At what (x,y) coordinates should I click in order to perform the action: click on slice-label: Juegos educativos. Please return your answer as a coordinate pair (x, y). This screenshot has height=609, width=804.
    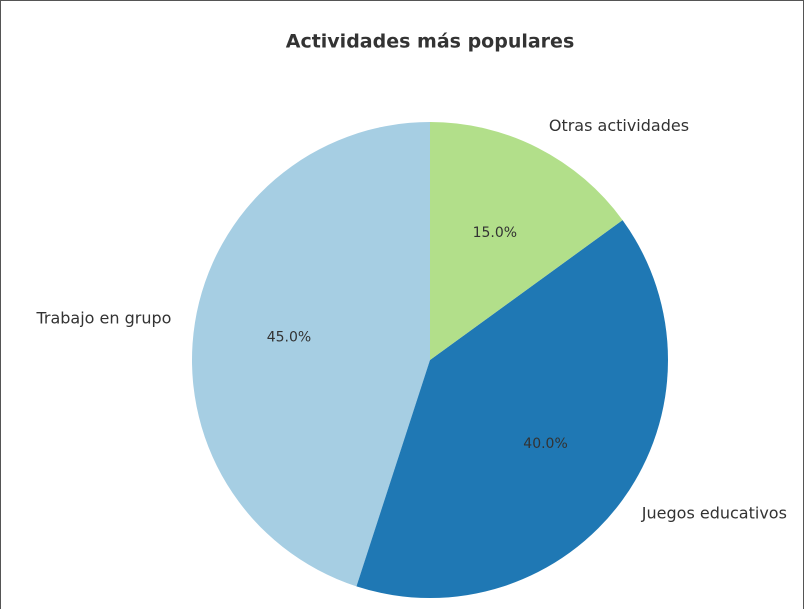
    Looking at the image, I should click on (714, 512).